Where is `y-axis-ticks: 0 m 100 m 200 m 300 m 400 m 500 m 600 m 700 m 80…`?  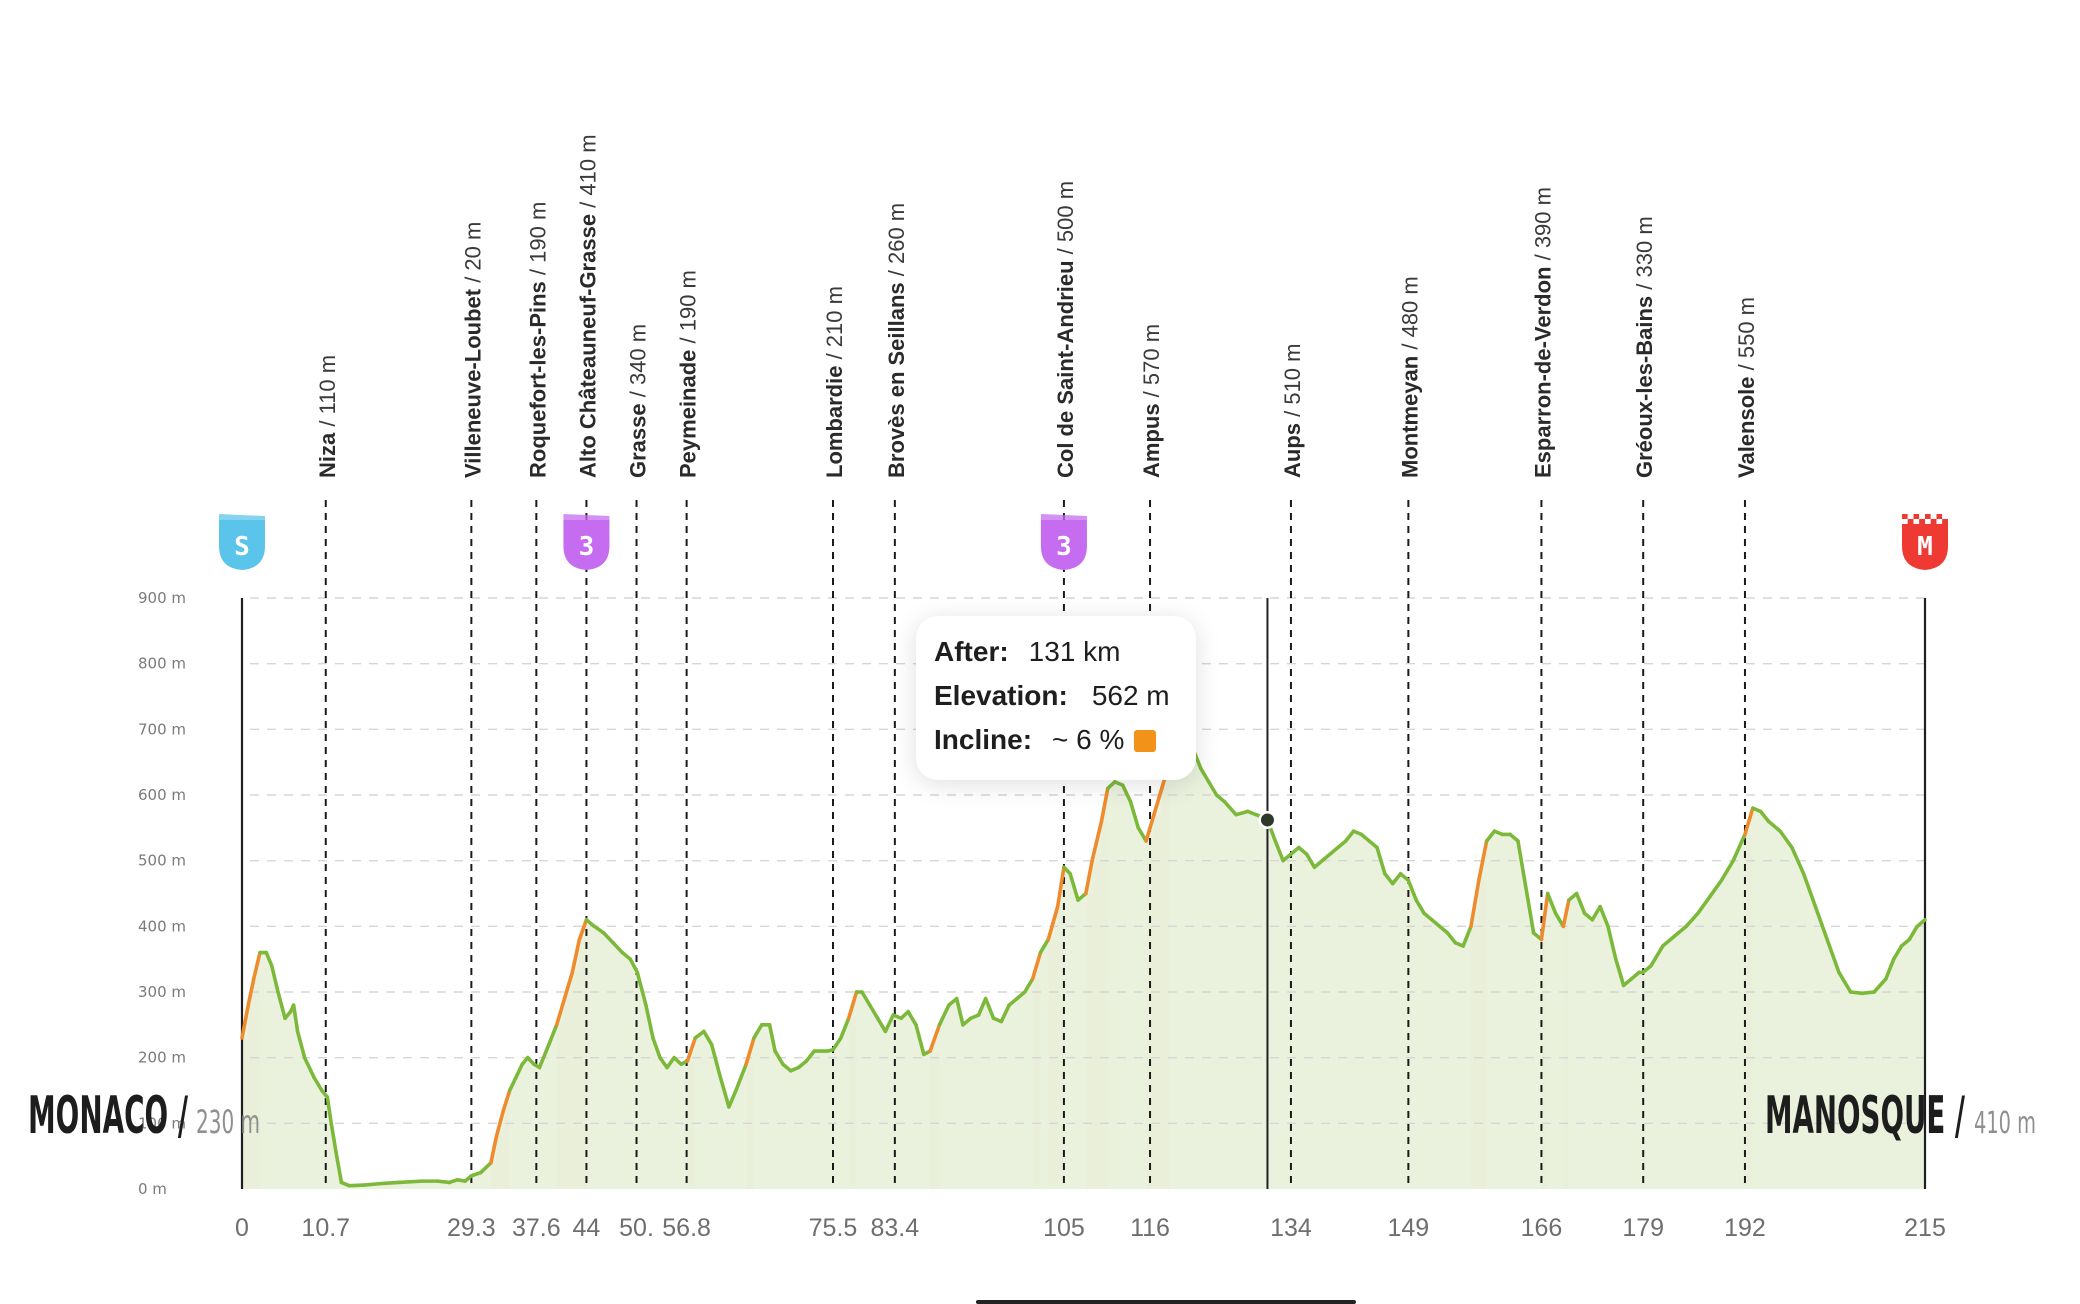
y-axis-ticks: 0 m 100 m 200 m 300 m 400 m 500 m 600 m 700 m 80… is located at coordinates (162, 893).